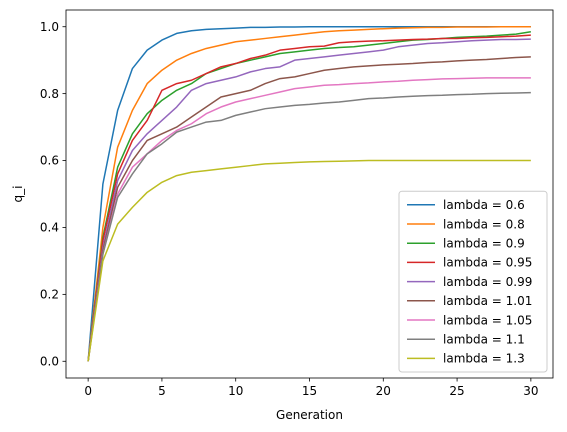  Describe the element at coordinates (487, 263) in the screenshot. I see `legend-label: lambda = 0.95` at that location.